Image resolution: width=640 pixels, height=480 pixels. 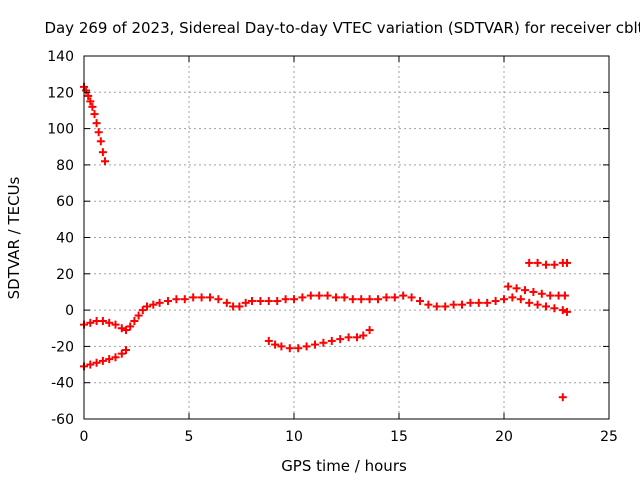 I want to click on y-tick-label: 100, so click(x=60, y=130).